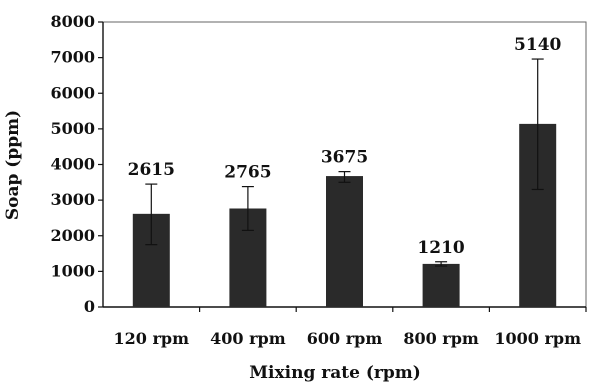 This screenshot has height=388, width=595. I want to click on y-tick-label: 0, so click(89, 306).